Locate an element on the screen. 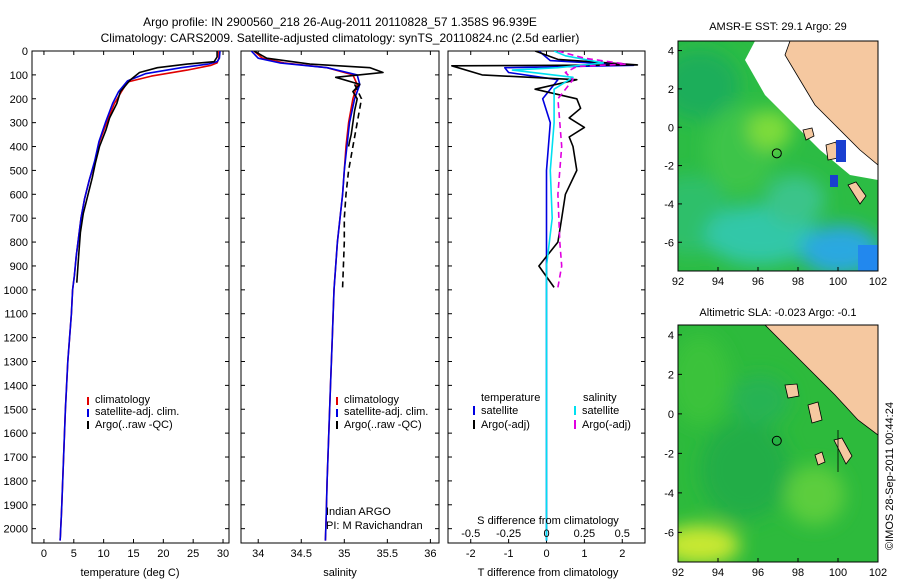  x-tick-label: 20 is located at coordinates (163, 554).